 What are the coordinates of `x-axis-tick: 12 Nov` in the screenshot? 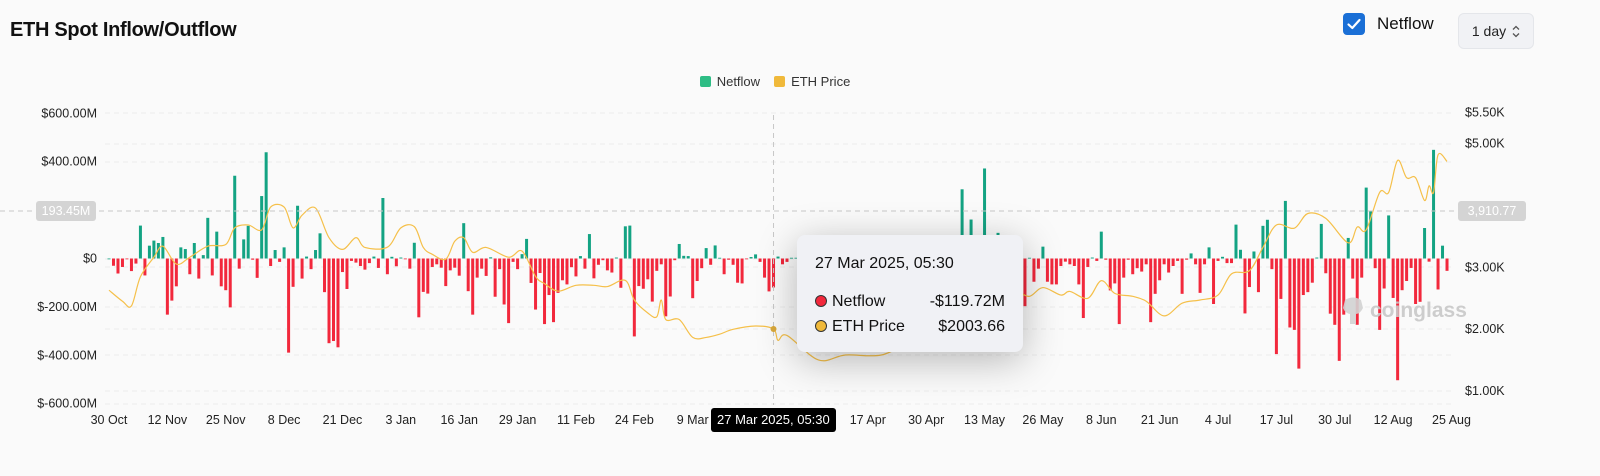 It's located at (168, 420).